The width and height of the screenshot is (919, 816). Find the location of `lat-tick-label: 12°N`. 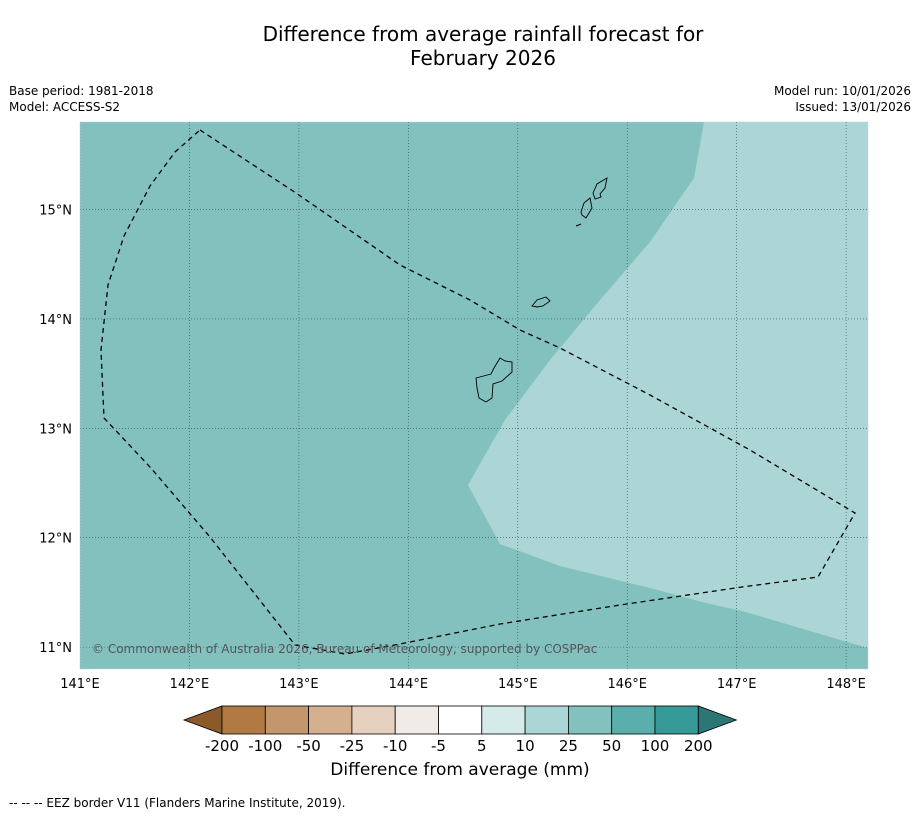

lat-tick-label: 12°N is located at coordinates (55, 539).